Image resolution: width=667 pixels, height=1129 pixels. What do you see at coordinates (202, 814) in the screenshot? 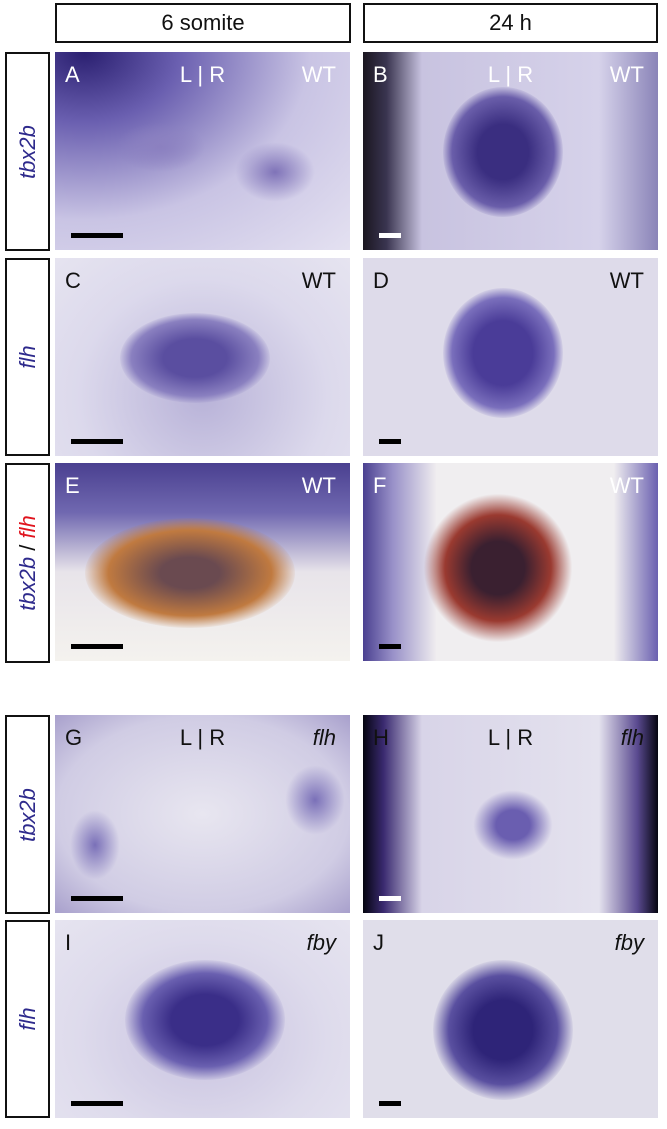
I see `panel-g: G L | R flh` at bounding box center [202, 814].